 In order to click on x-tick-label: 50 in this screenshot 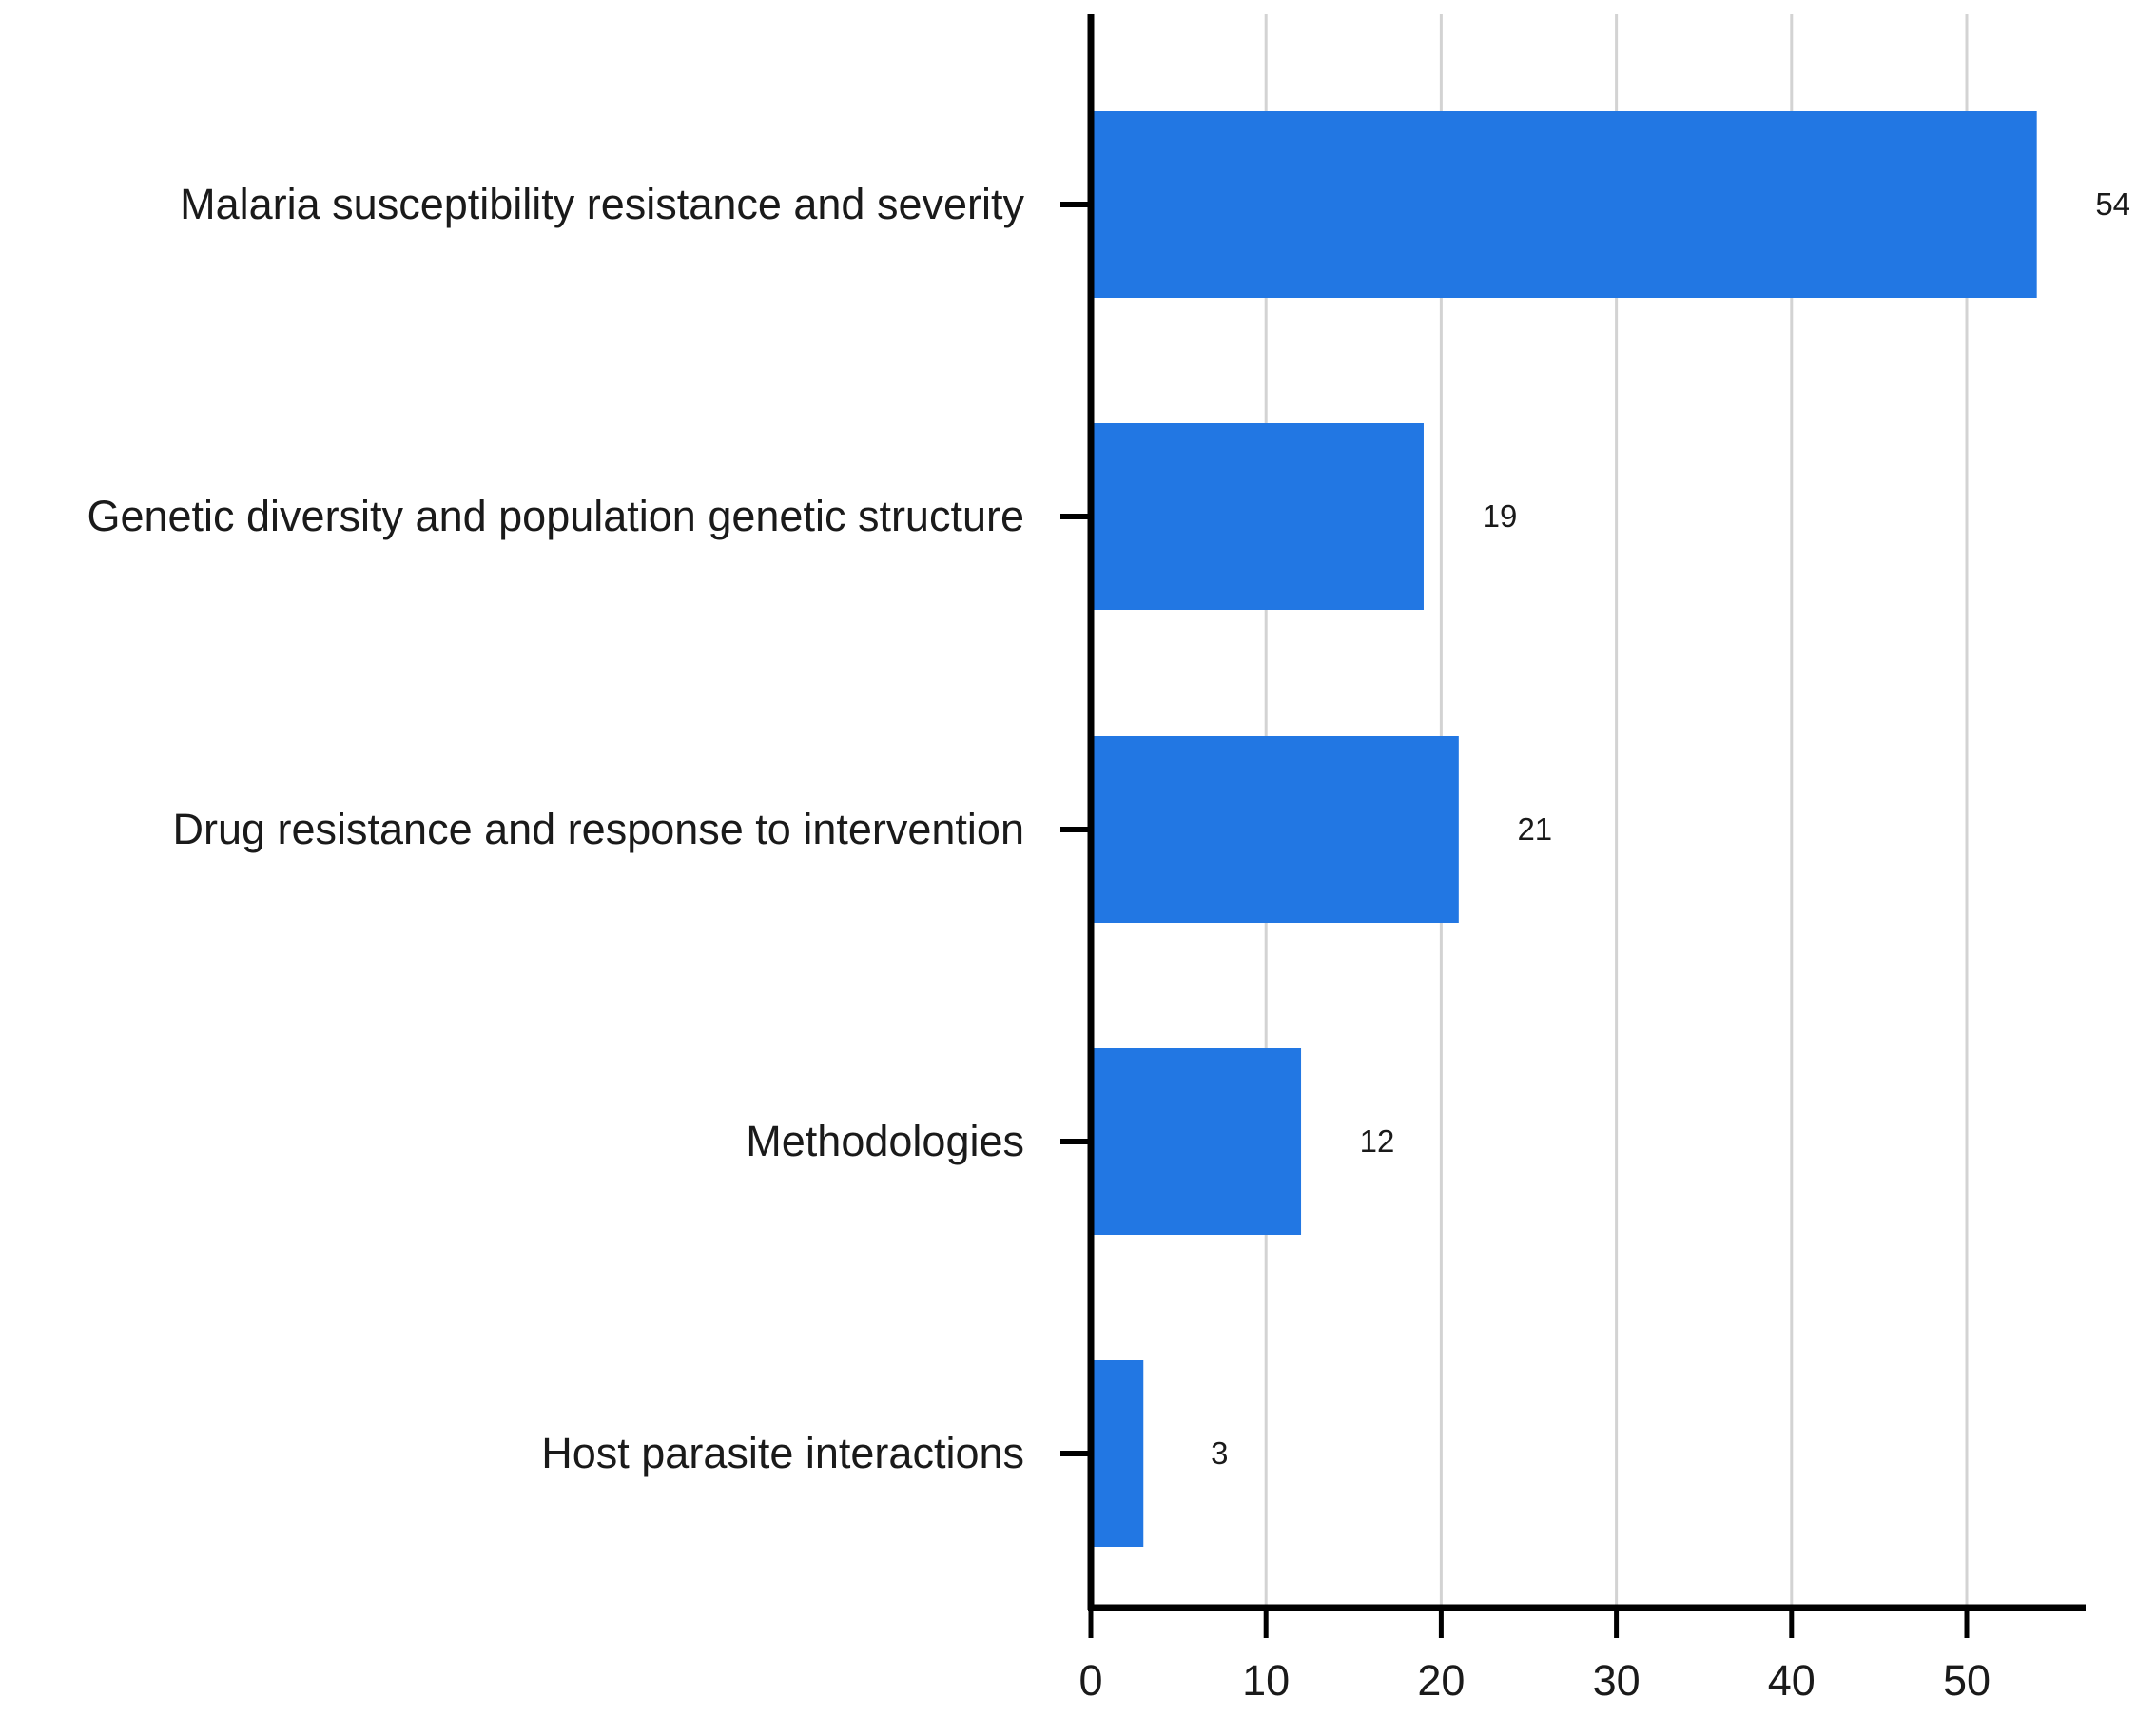, I will do `click(1967, 1680)`.